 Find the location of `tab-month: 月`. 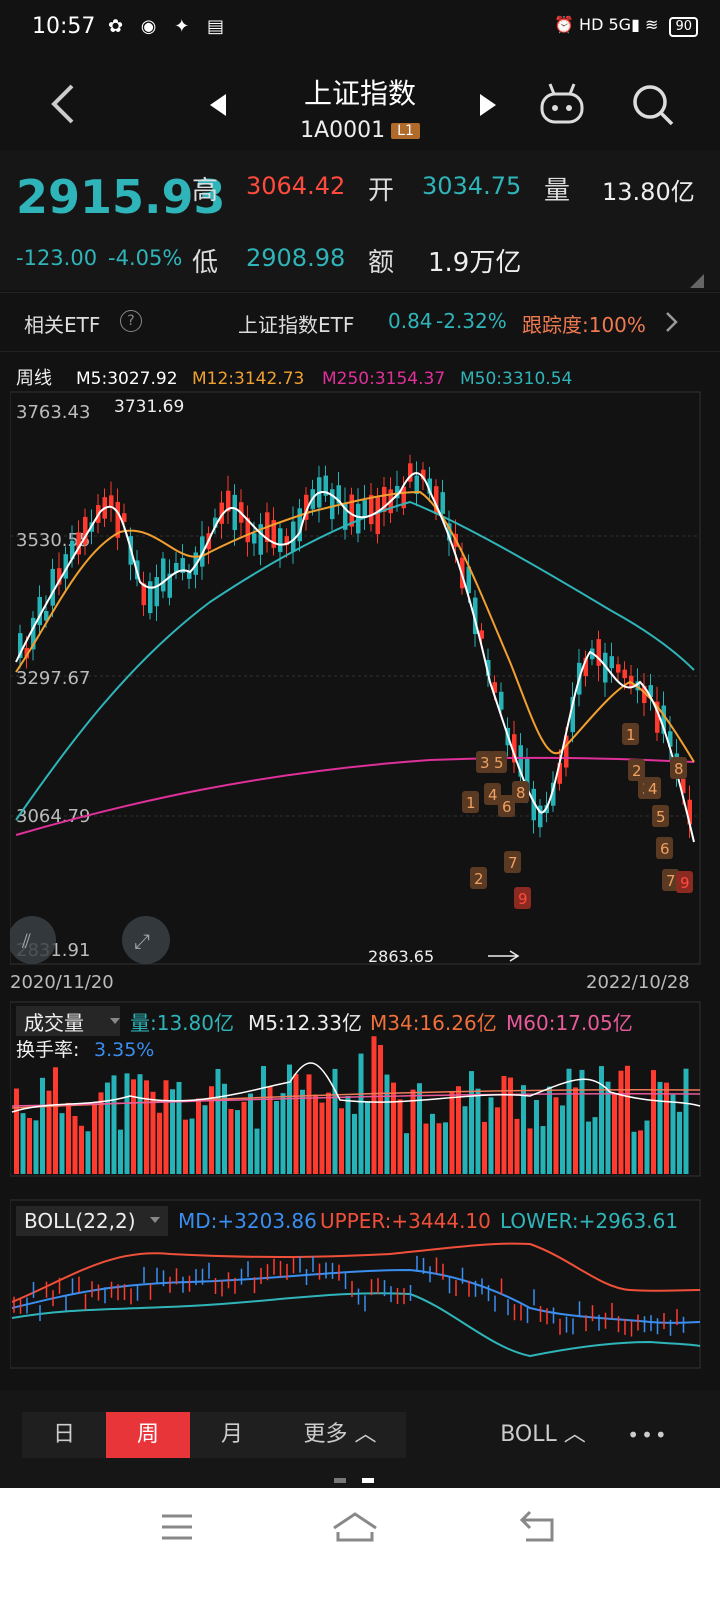

tab-month: 月 is located at coordinates (231, 1434).